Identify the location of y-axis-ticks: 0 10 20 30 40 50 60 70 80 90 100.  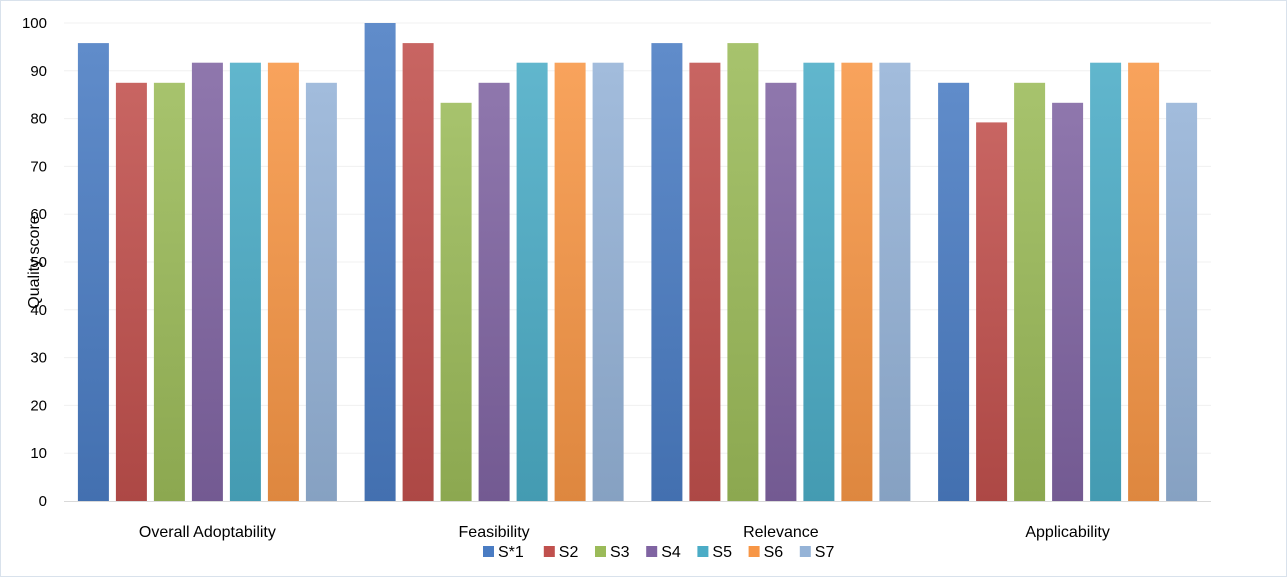
(34, 262).